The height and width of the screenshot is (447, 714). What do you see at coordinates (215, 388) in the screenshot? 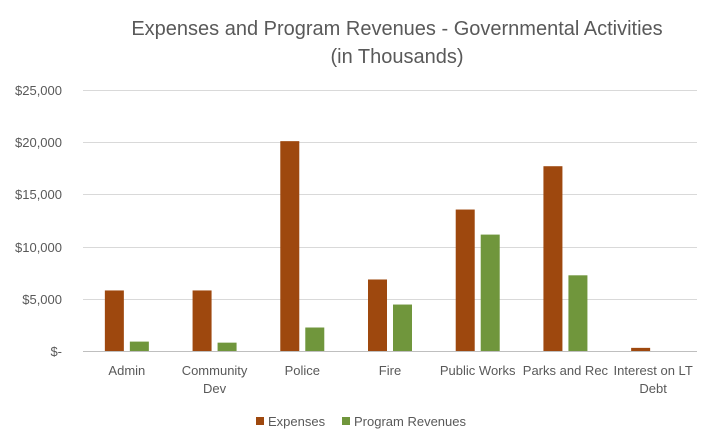
I see `x-tick-label: Dev` at bounding box center [215, 388].